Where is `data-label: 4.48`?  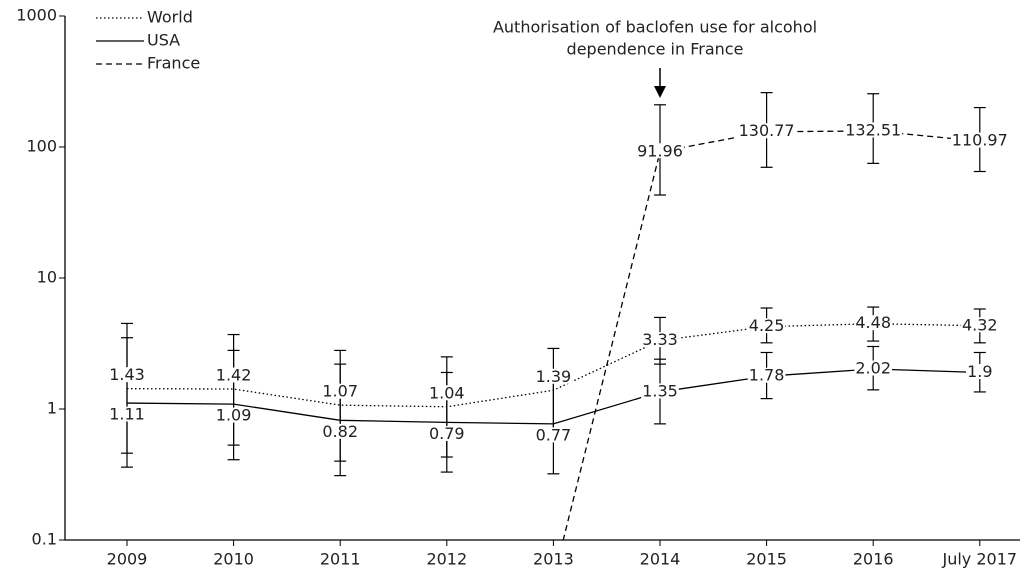
data-label: 4.48 is located at coordinates (873, 322).